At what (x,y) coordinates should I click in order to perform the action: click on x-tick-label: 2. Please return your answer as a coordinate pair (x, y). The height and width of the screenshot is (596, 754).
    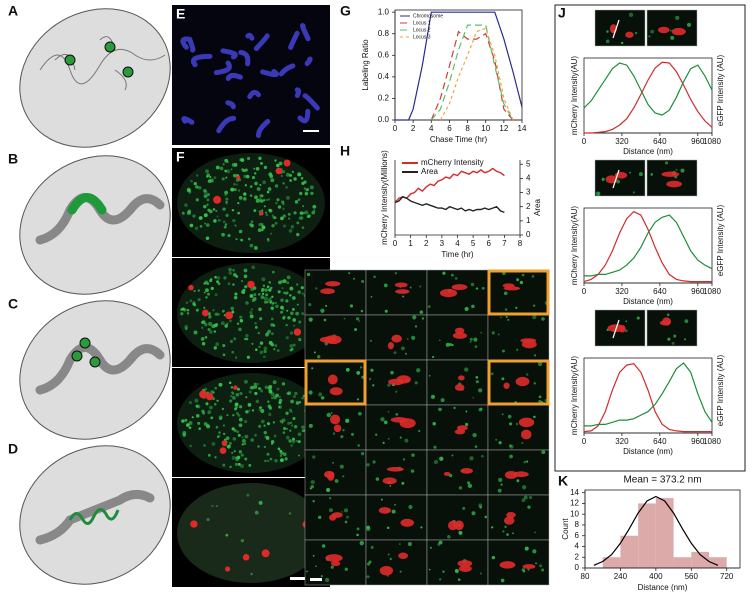
    Looking at the image, I should click on (413, 128).